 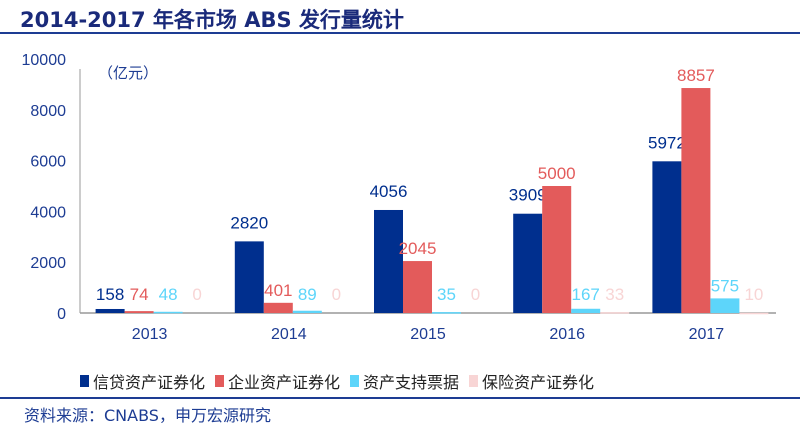 I want to click on data-label: 35, so click(x=446, y=294).